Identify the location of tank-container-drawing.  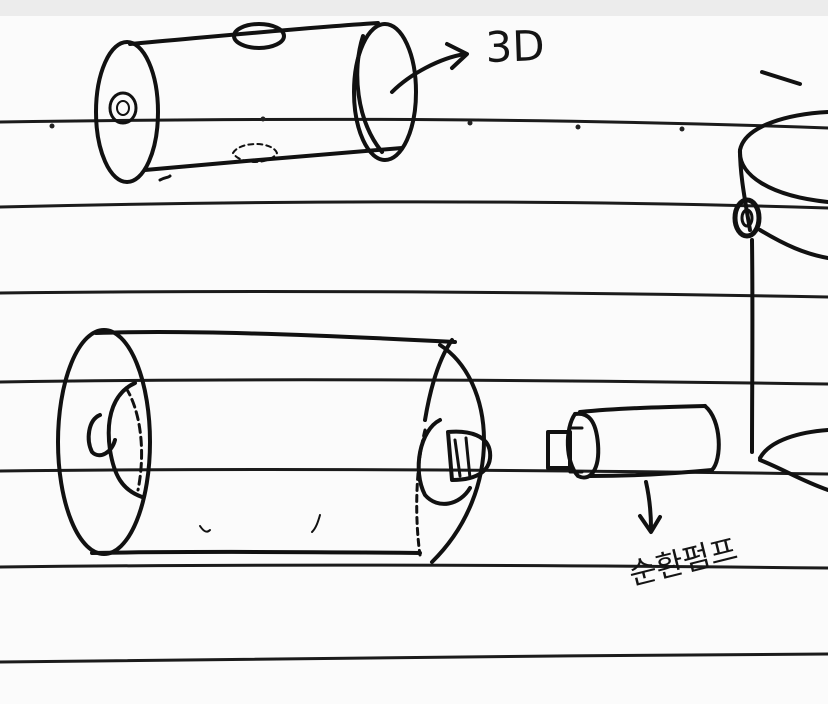
(780, 281).